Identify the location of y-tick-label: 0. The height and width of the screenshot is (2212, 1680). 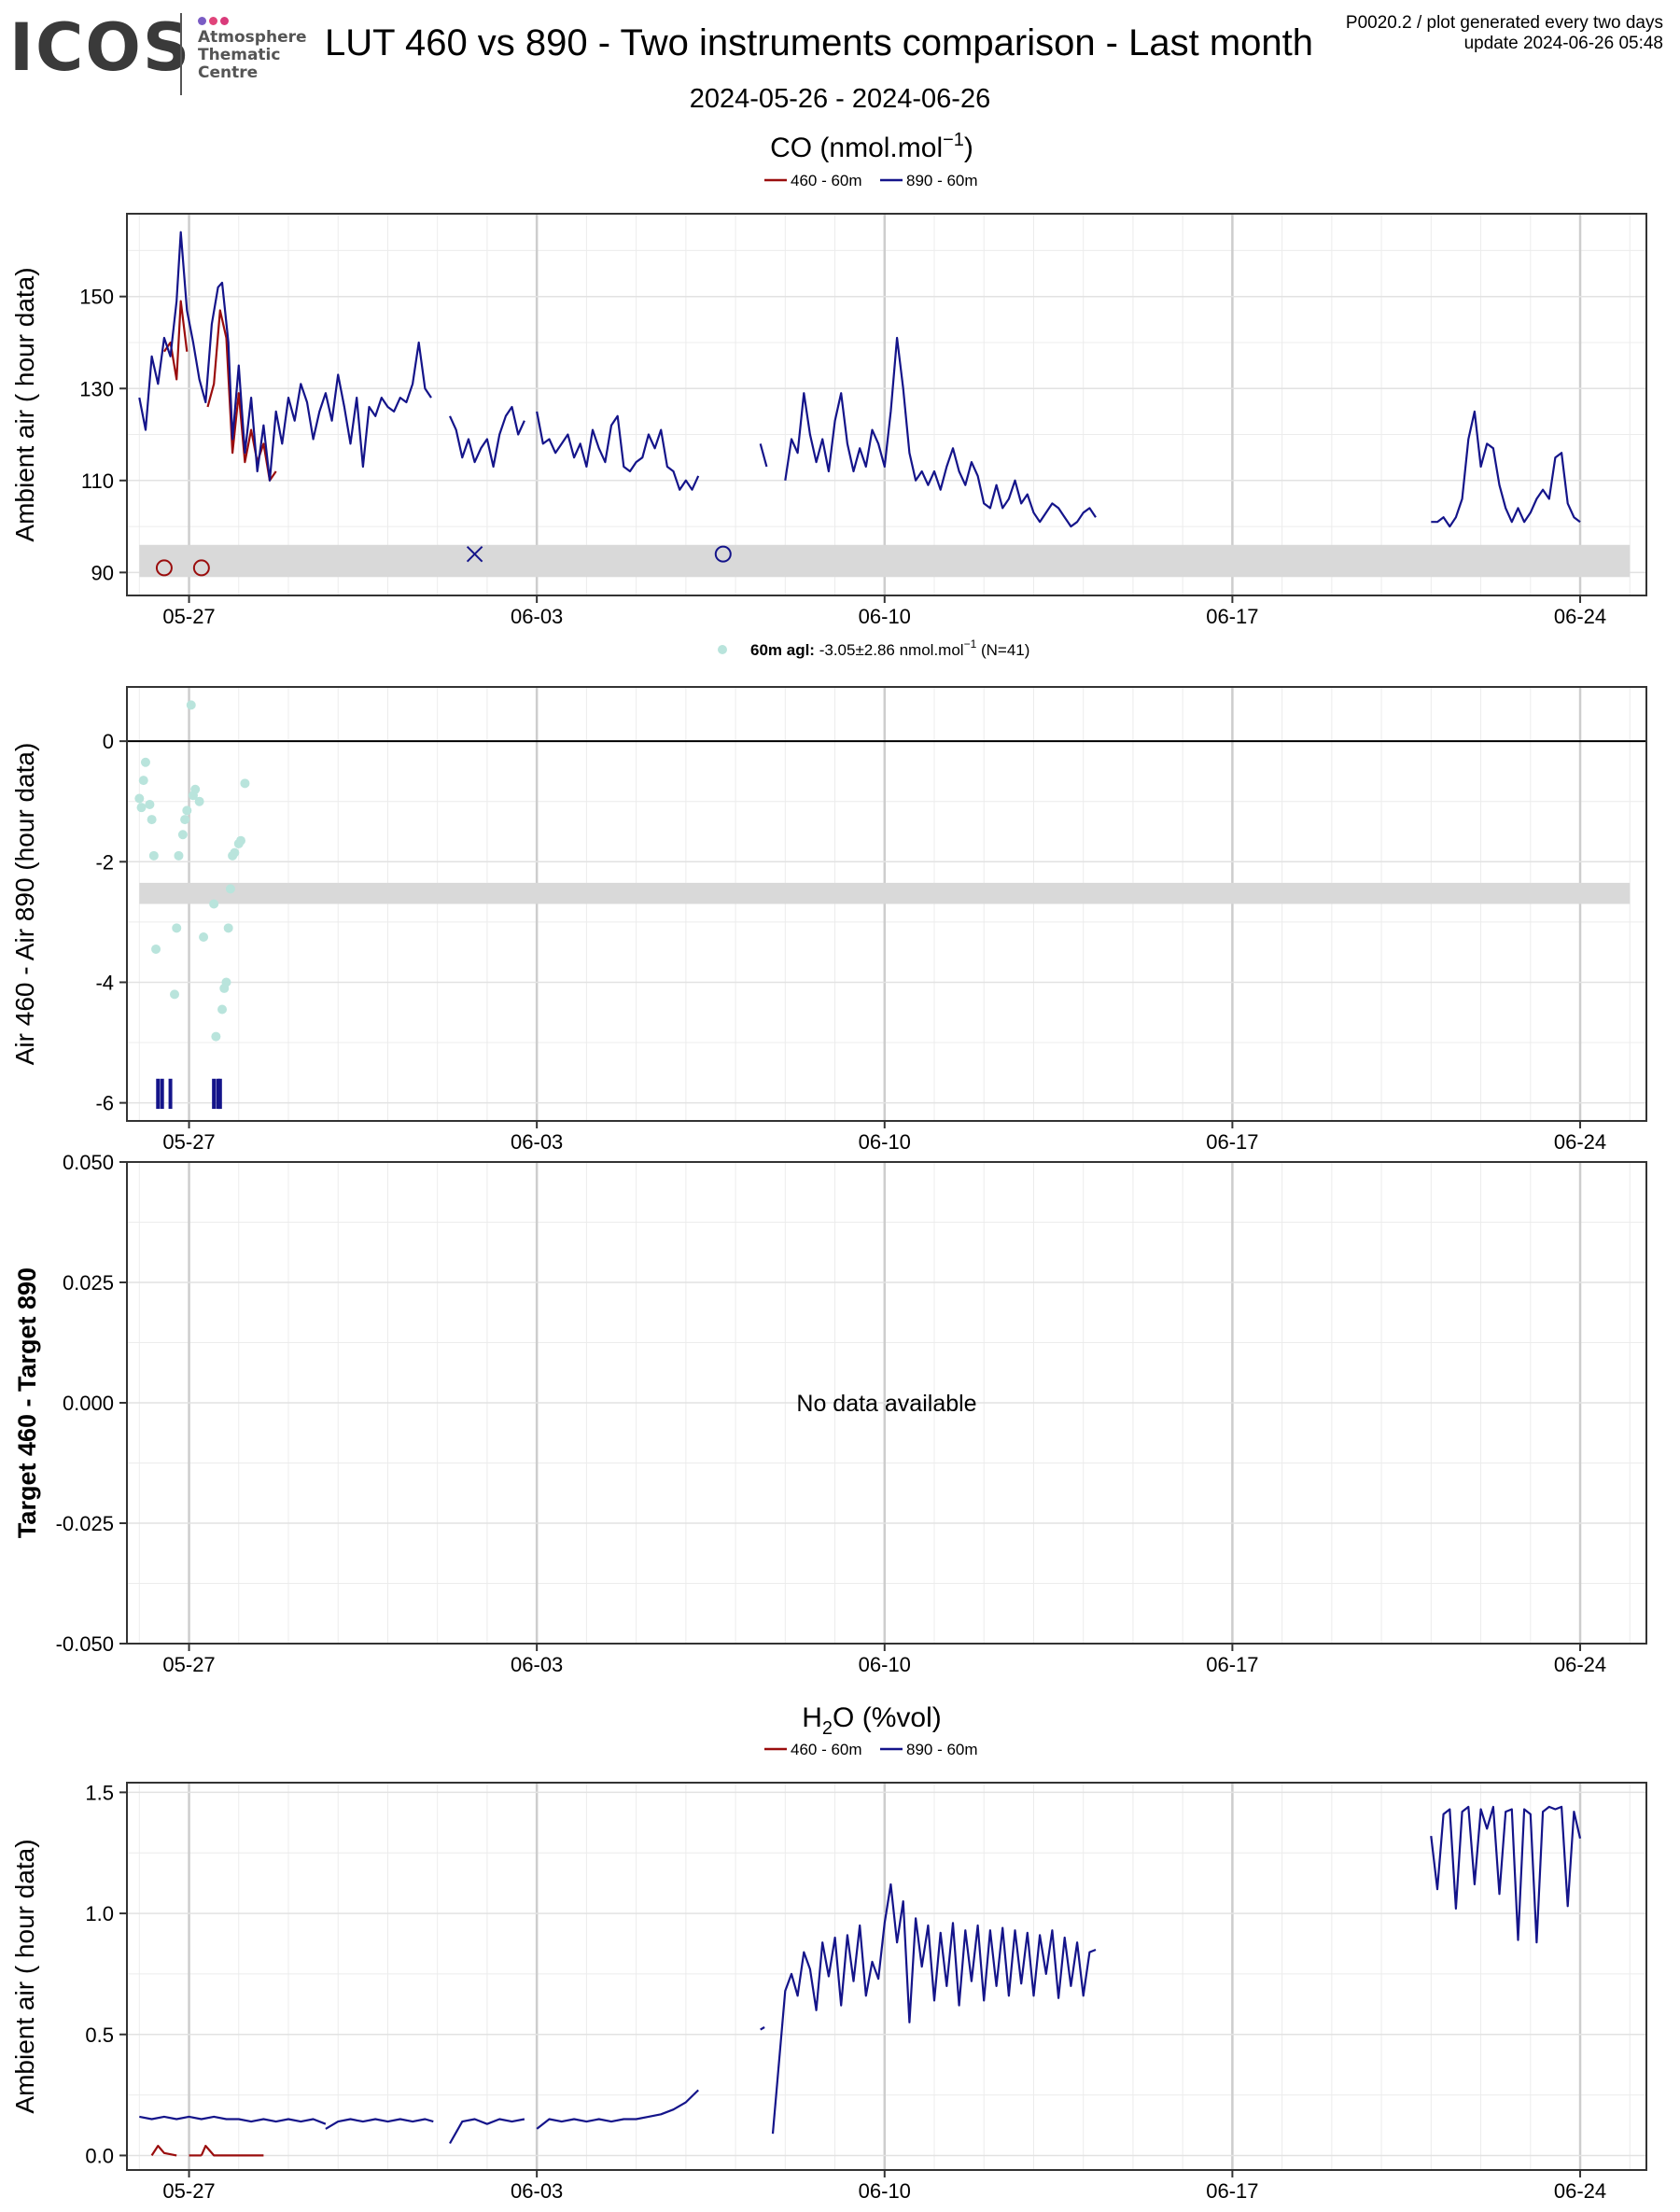
(108, 741).